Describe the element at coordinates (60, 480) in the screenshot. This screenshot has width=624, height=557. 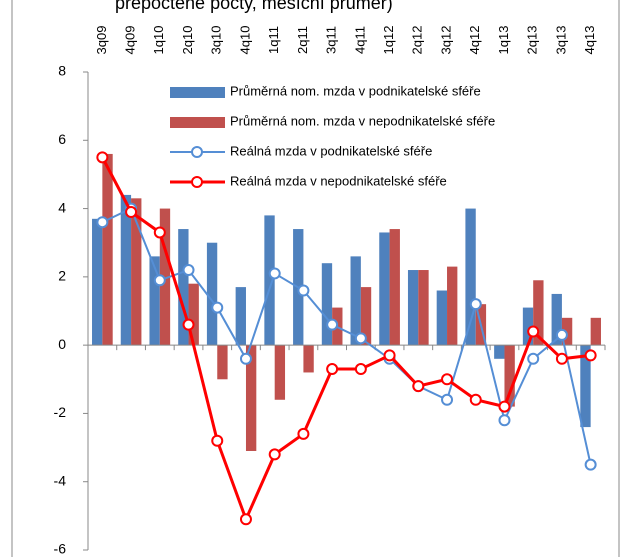
I see `y-tick-label: -4` at that location.